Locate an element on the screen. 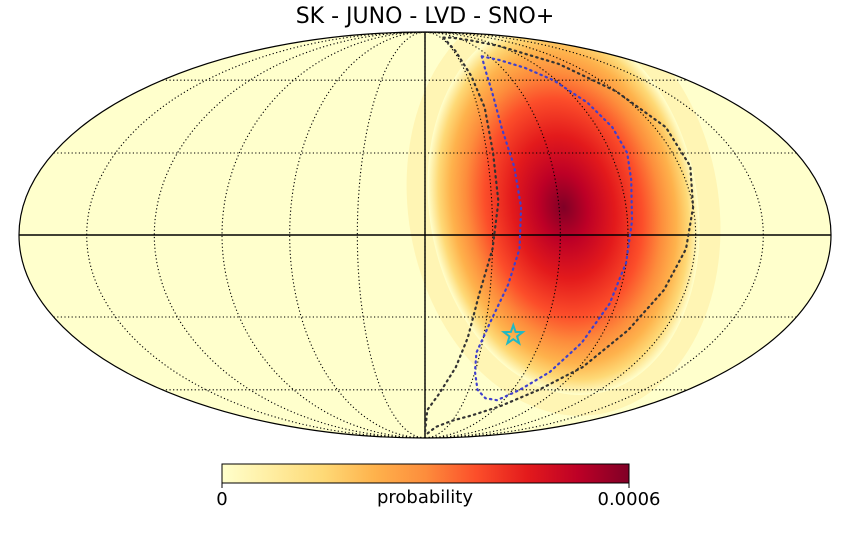 This screenshot has height=540, width=850. best-fit-star-marker is located at coordinates (513, 334).